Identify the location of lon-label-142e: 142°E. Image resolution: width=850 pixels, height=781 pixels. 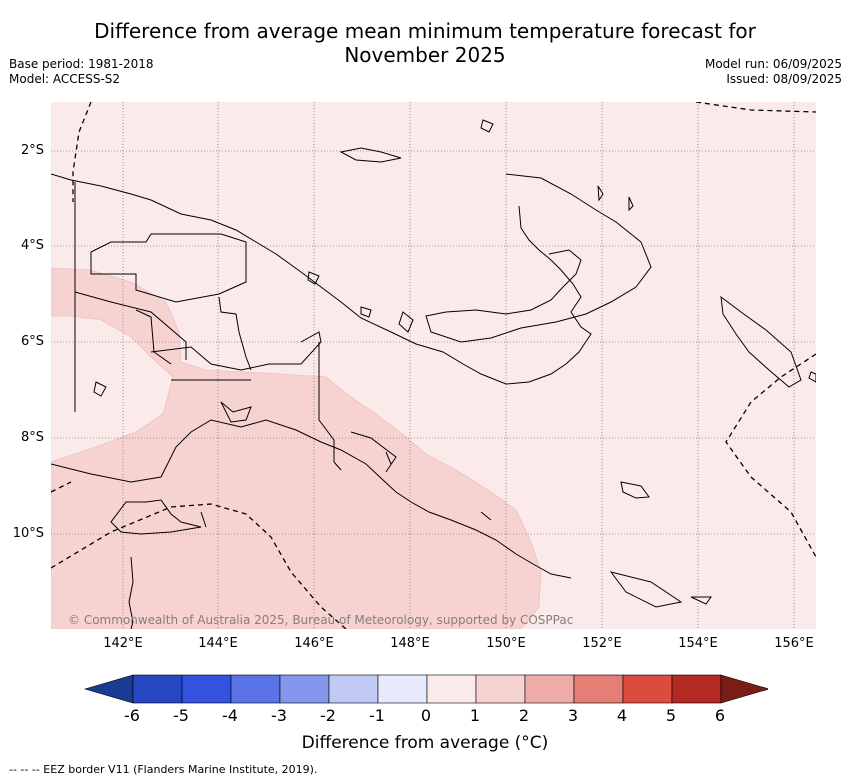
(123, 643).